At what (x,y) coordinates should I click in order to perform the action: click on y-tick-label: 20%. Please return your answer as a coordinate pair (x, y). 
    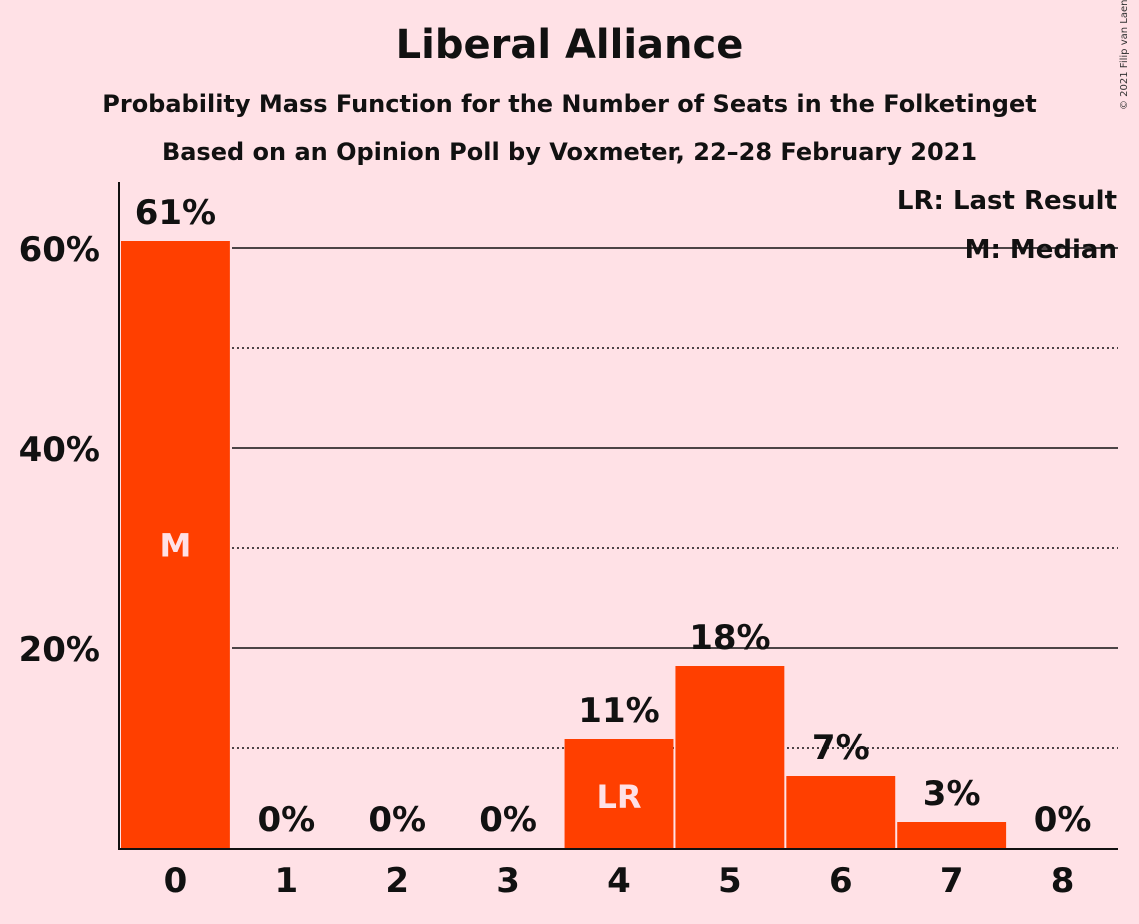
    Looking at the image, I should click on (59, 650).